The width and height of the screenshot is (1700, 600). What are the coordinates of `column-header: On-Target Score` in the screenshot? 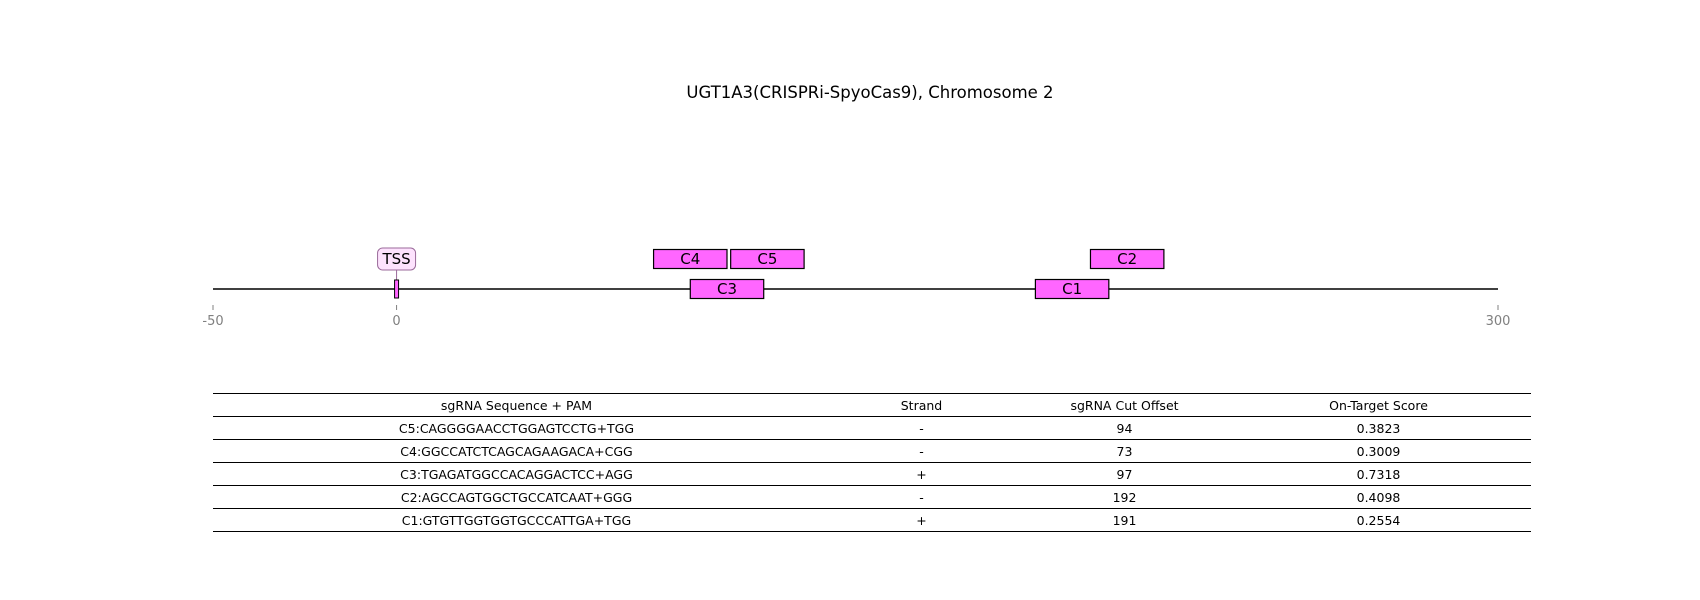 It's located at (1378, 405).